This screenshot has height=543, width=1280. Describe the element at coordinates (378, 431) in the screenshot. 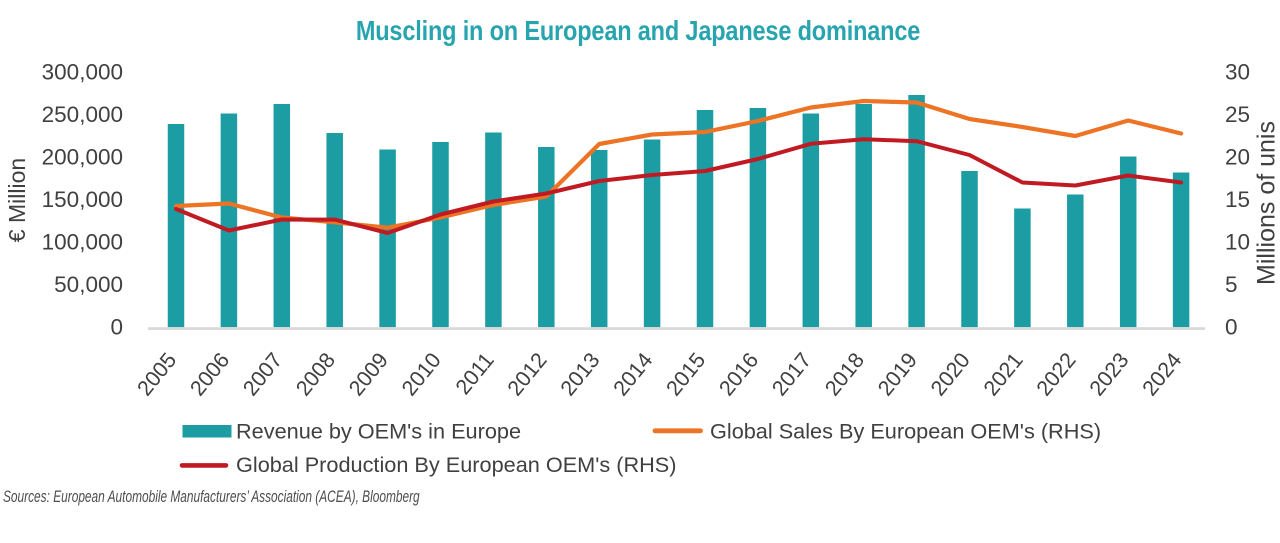

I see `svg-text: Revenue by OEM's in Europe` at that location.